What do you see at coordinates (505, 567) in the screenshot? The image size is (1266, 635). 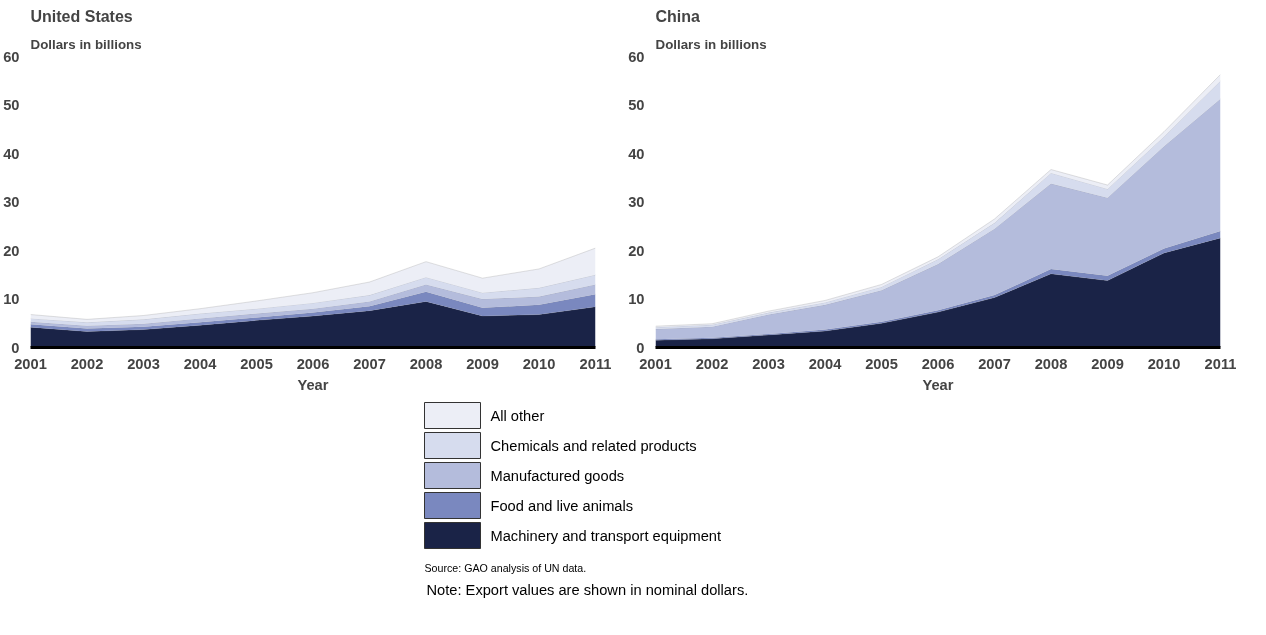 I see `source-note: Source: GAO analysis of UN data.` at bounding box center [505, 567].